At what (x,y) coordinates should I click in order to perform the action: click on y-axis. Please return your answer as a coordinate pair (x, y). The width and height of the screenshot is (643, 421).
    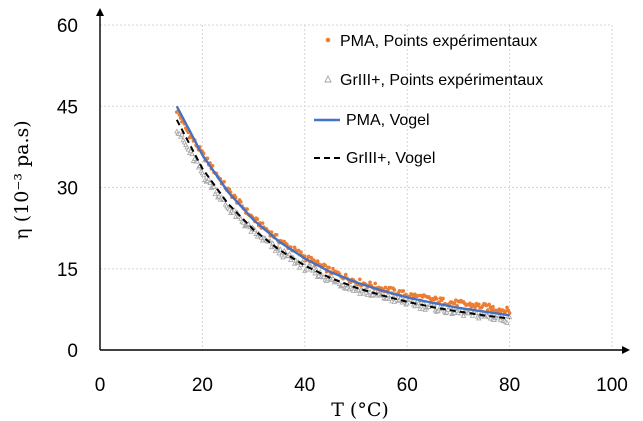
    Looking at the image, I should click on (100, 179).